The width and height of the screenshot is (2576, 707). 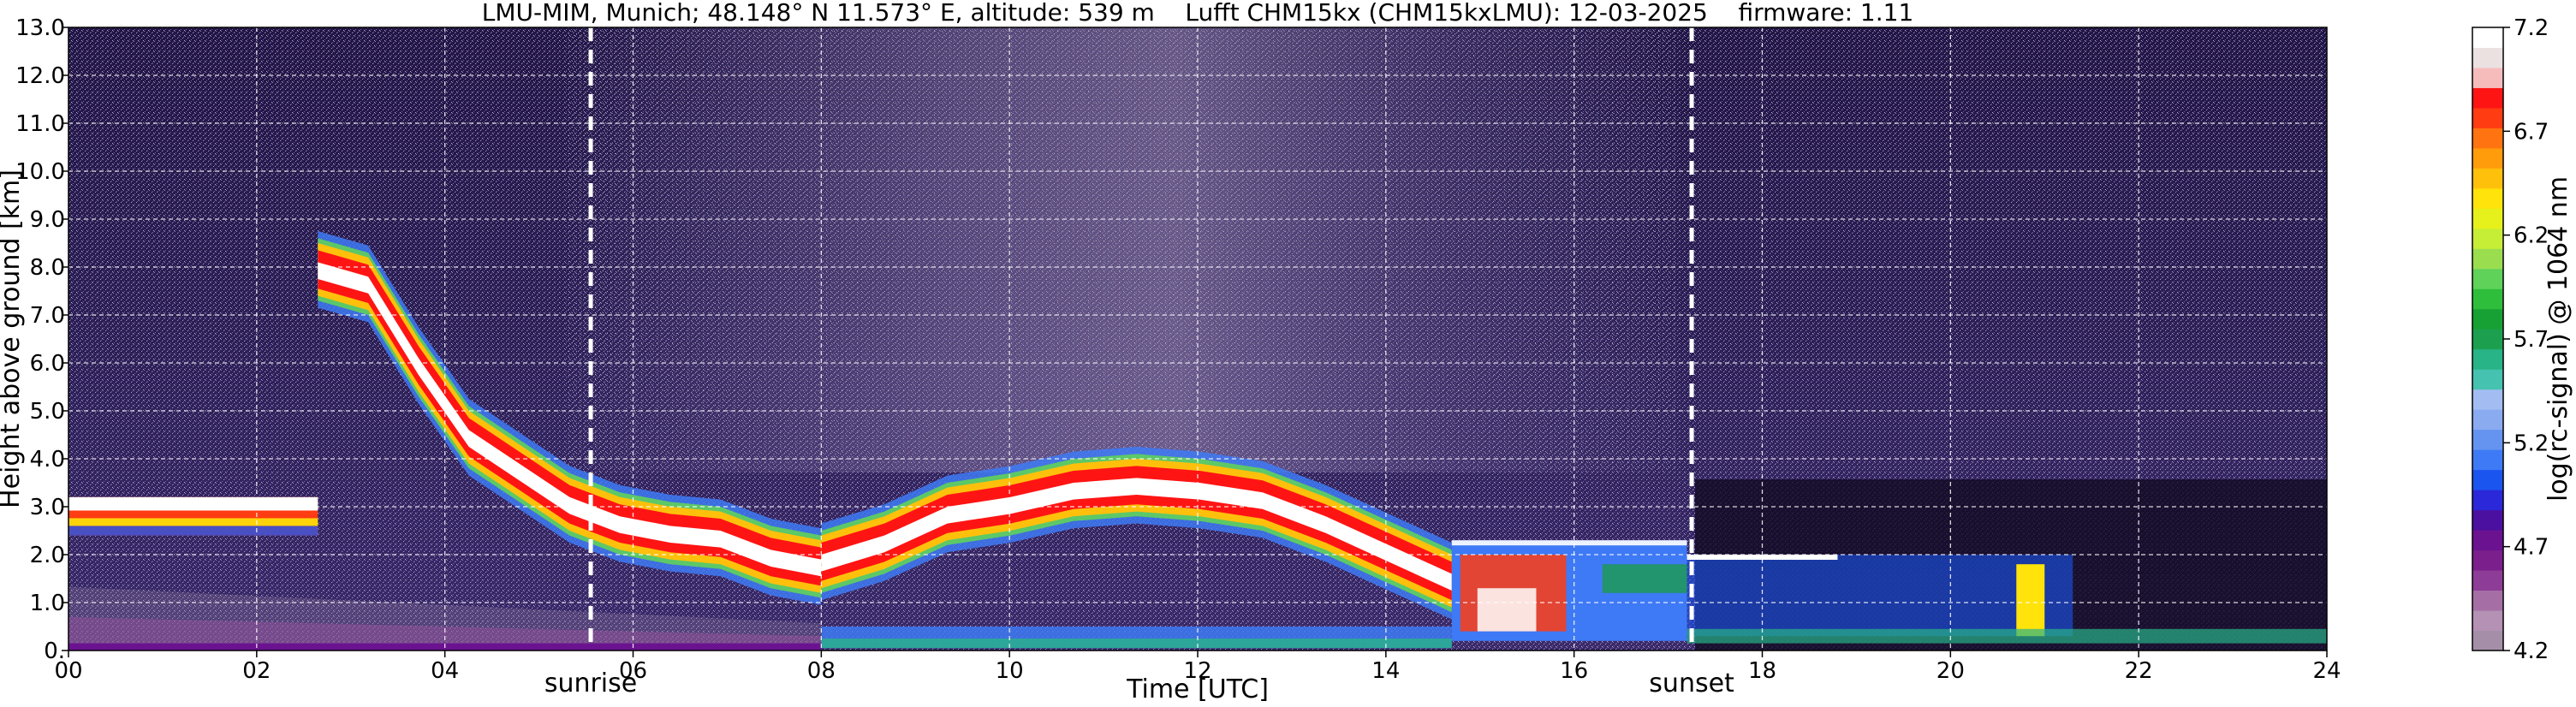 I want to click on colorbar-tick-label: 6.7, so click(x=2532, y=132).